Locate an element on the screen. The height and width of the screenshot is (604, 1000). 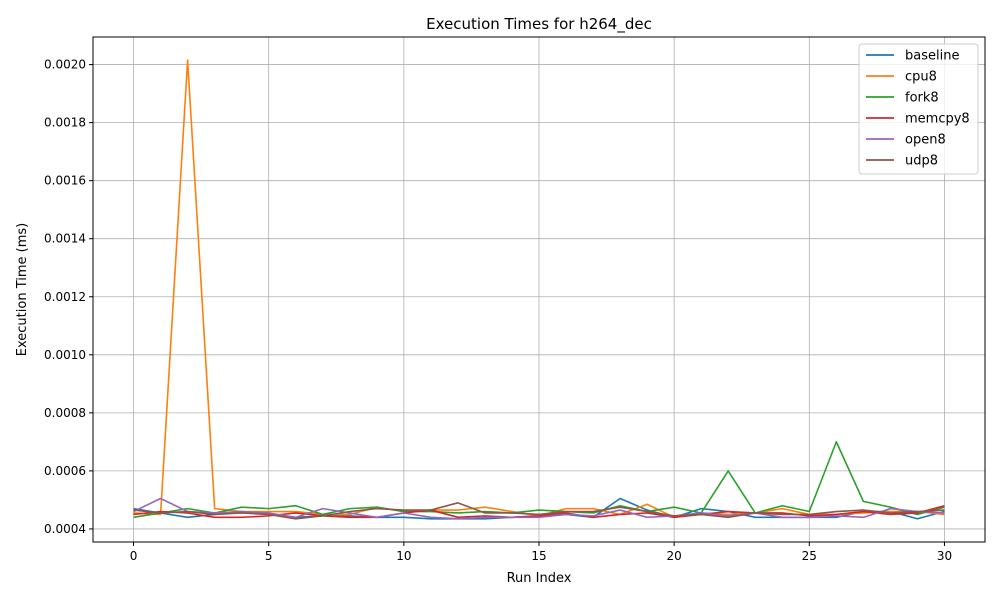
legend-items: baseline cpu8 fork8 memcpy8 open8 udp8 is located at coordinates (918, 109).